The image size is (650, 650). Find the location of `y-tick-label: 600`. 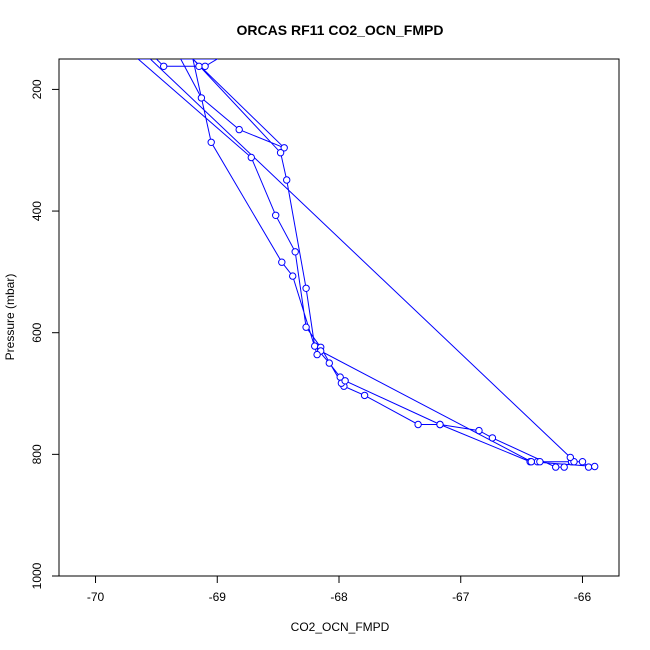

y-tick-label: 600 is located at coordinates (37, 332).